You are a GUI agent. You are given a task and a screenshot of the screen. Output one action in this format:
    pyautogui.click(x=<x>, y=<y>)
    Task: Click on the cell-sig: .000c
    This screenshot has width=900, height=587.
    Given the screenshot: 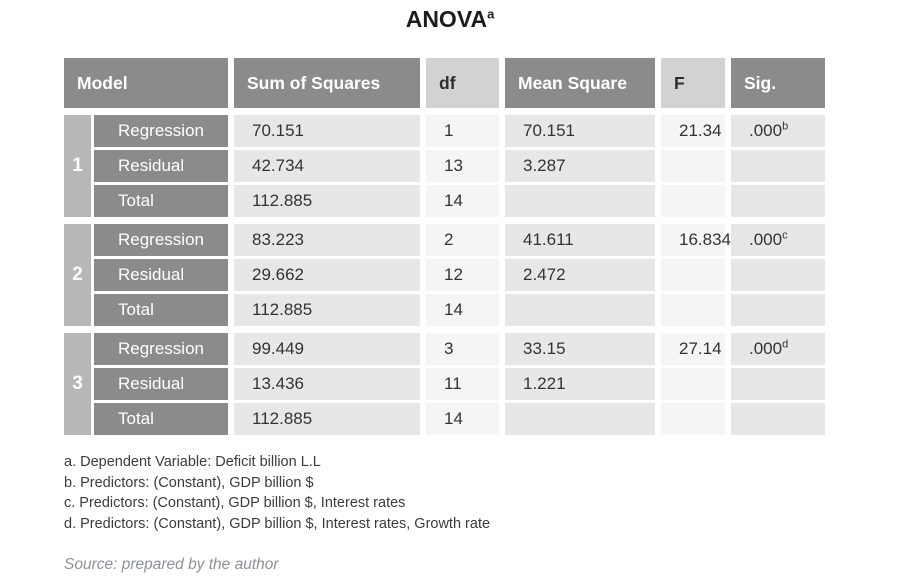 What is the action you would take?
    pyautogui.click(x=778, y=240)
    